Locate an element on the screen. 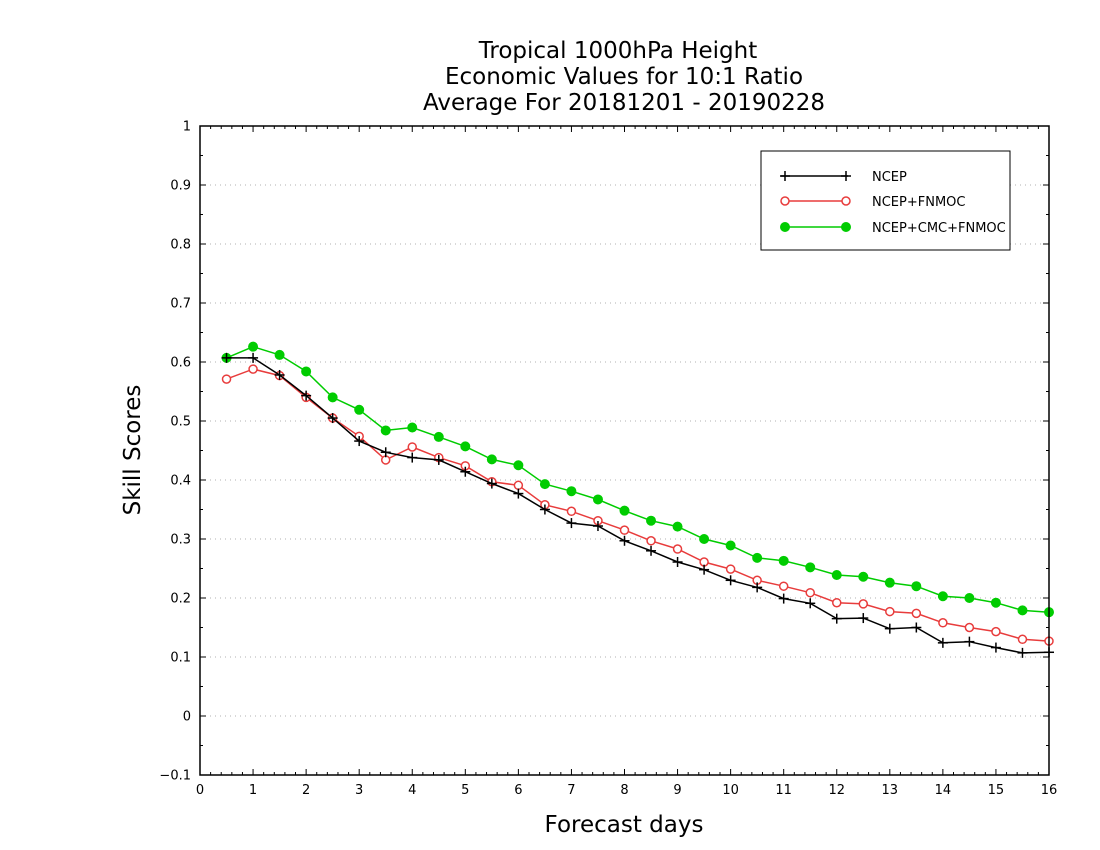  legend-item-ncep: NCEP is located at coordinates (843, 177).